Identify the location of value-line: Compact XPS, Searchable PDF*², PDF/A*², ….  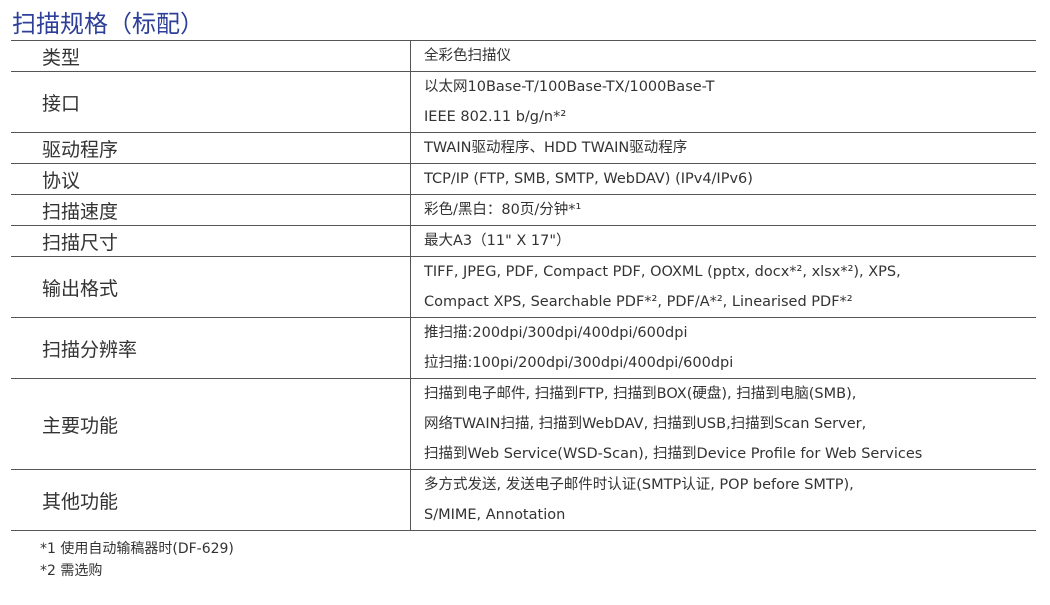
(638, 302).